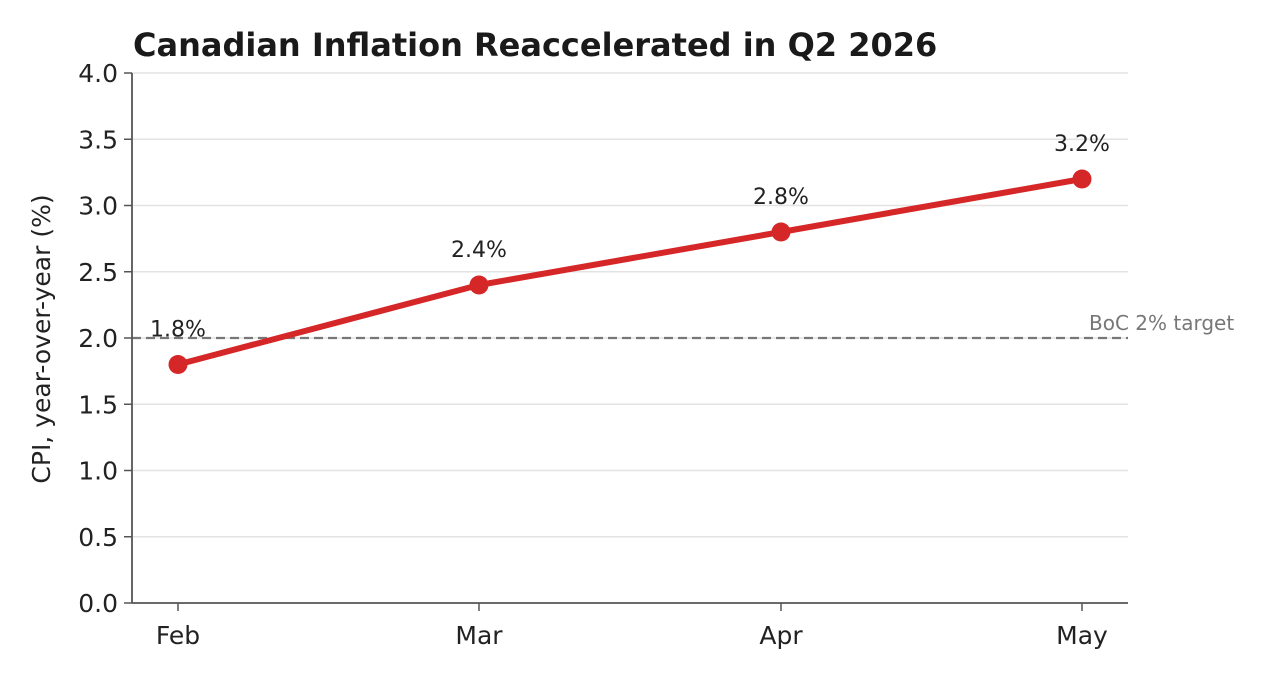 Image resolution: width=1283 pixels, height=683 pixels. I want to click on data-label: 1.8%, so click(178, 330).